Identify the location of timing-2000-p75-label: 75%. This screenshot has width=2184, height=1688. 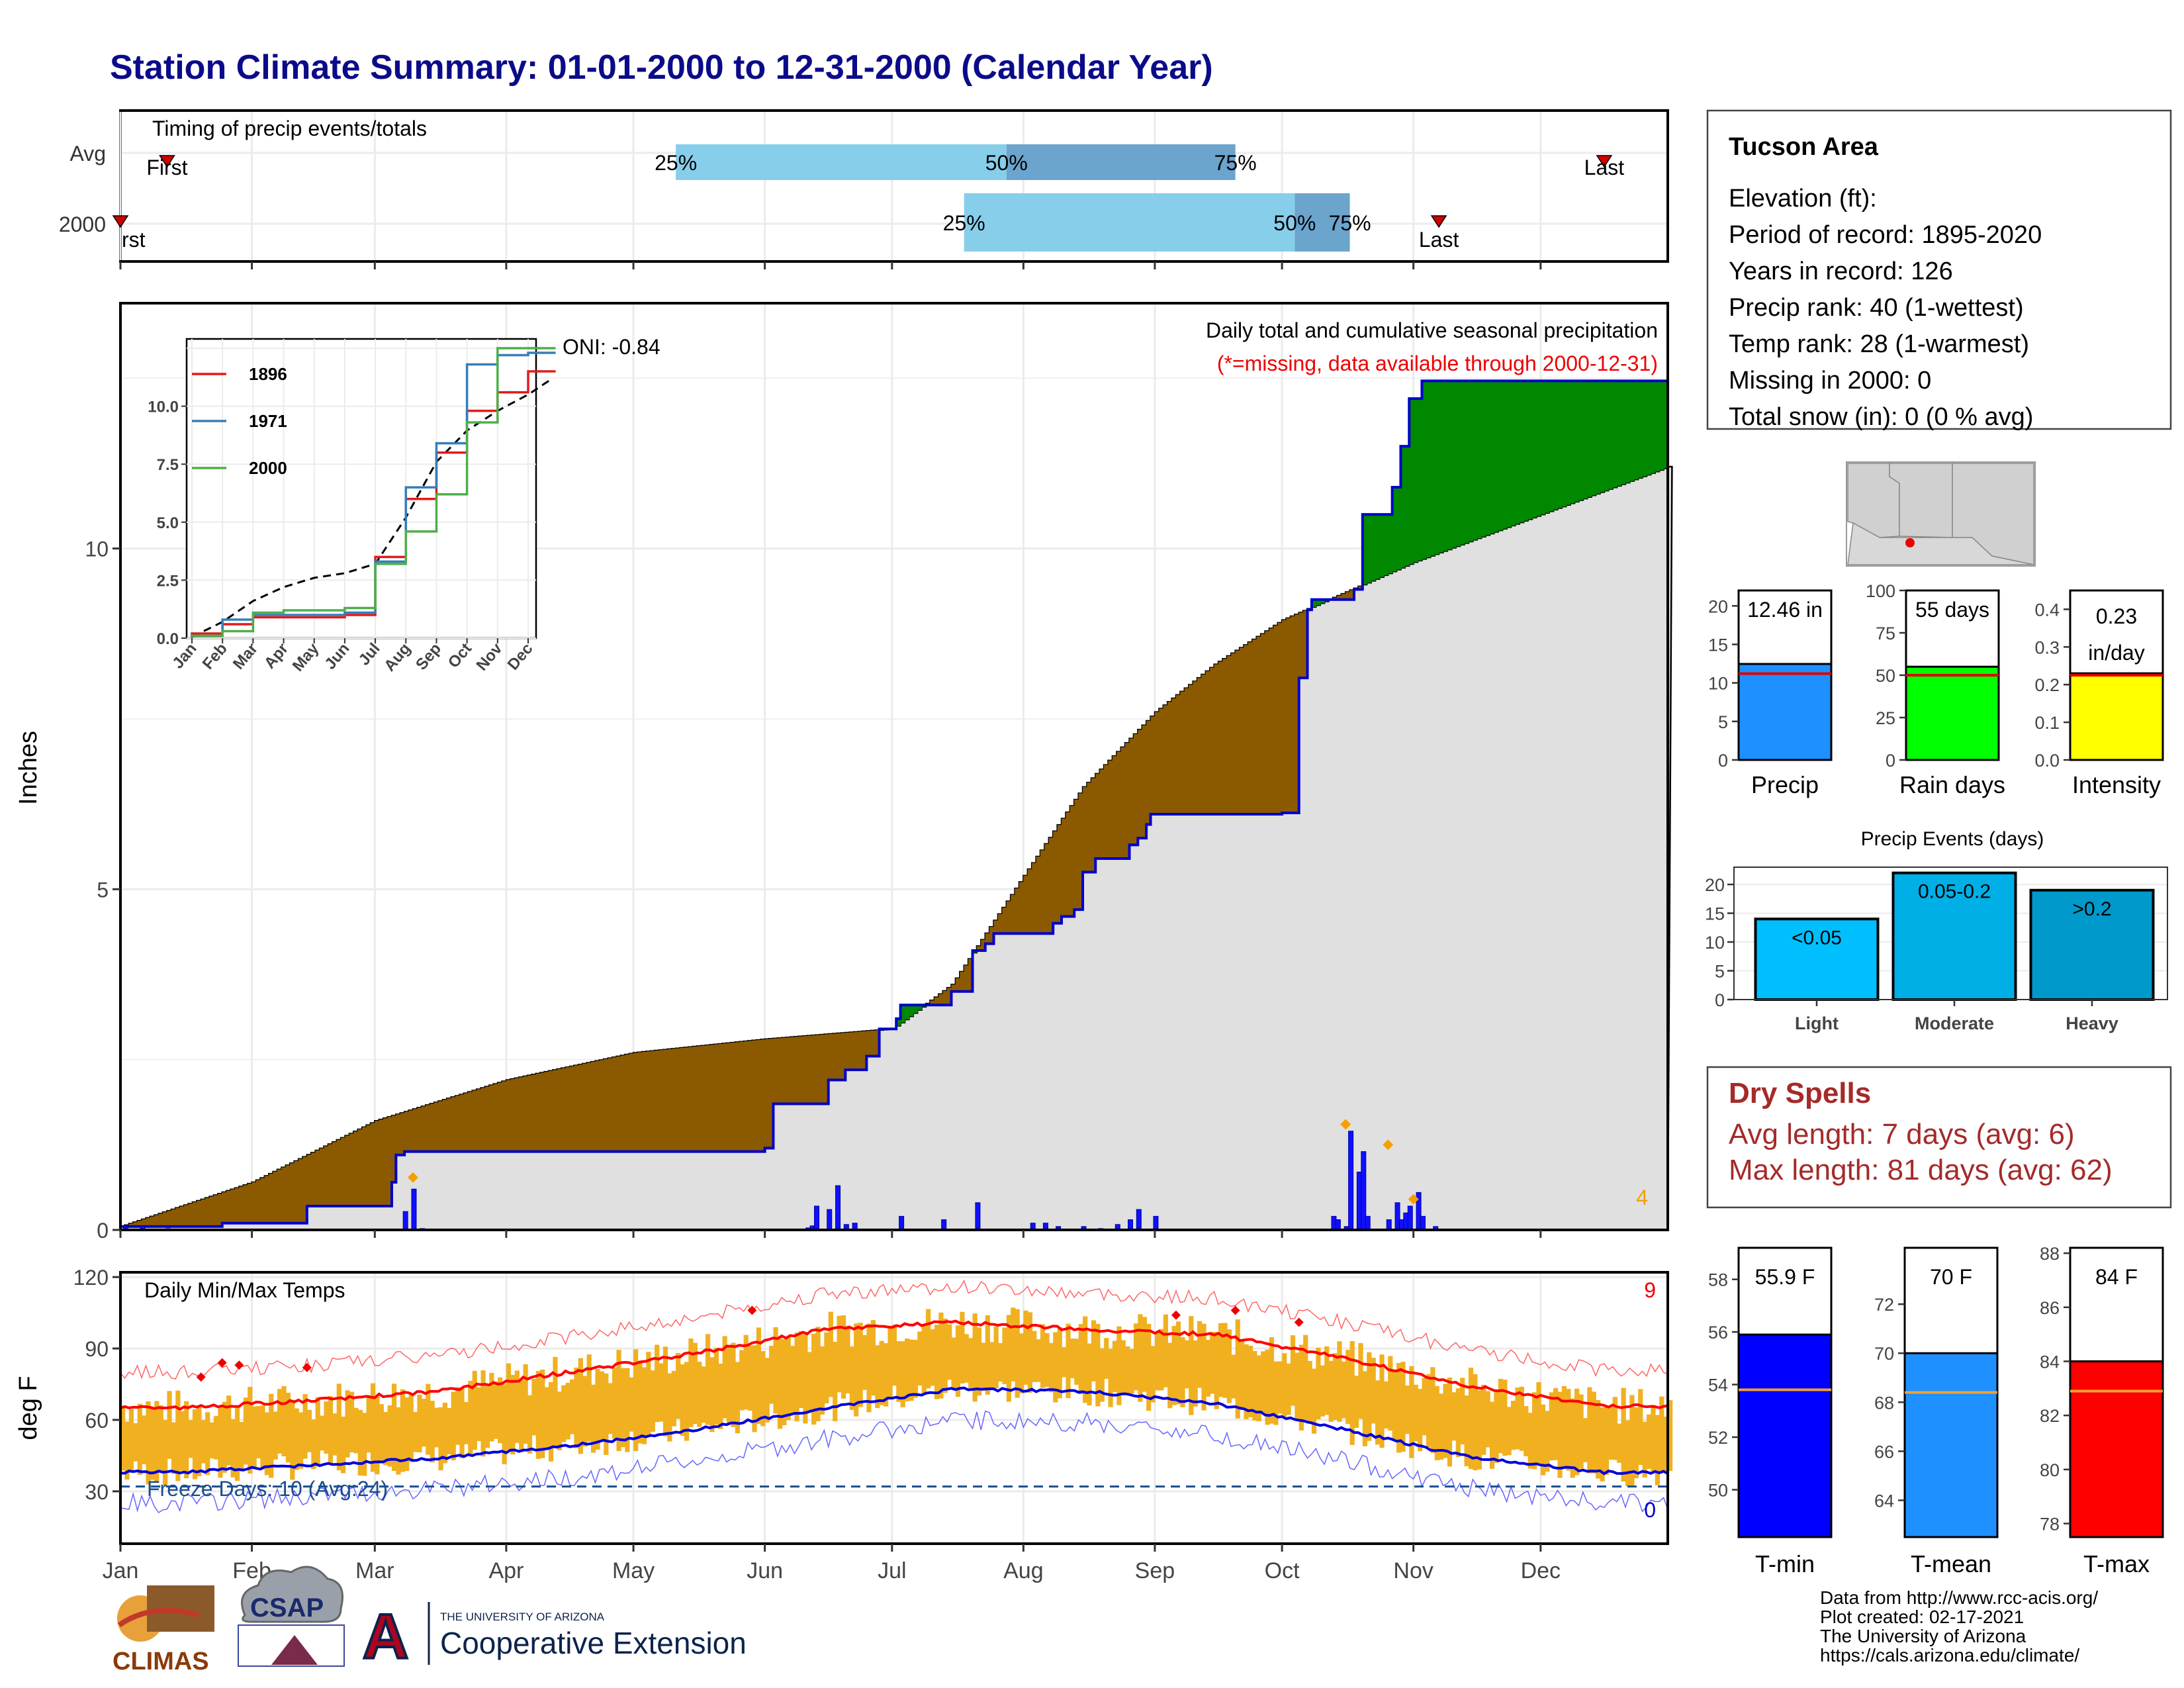
(1350, 223).